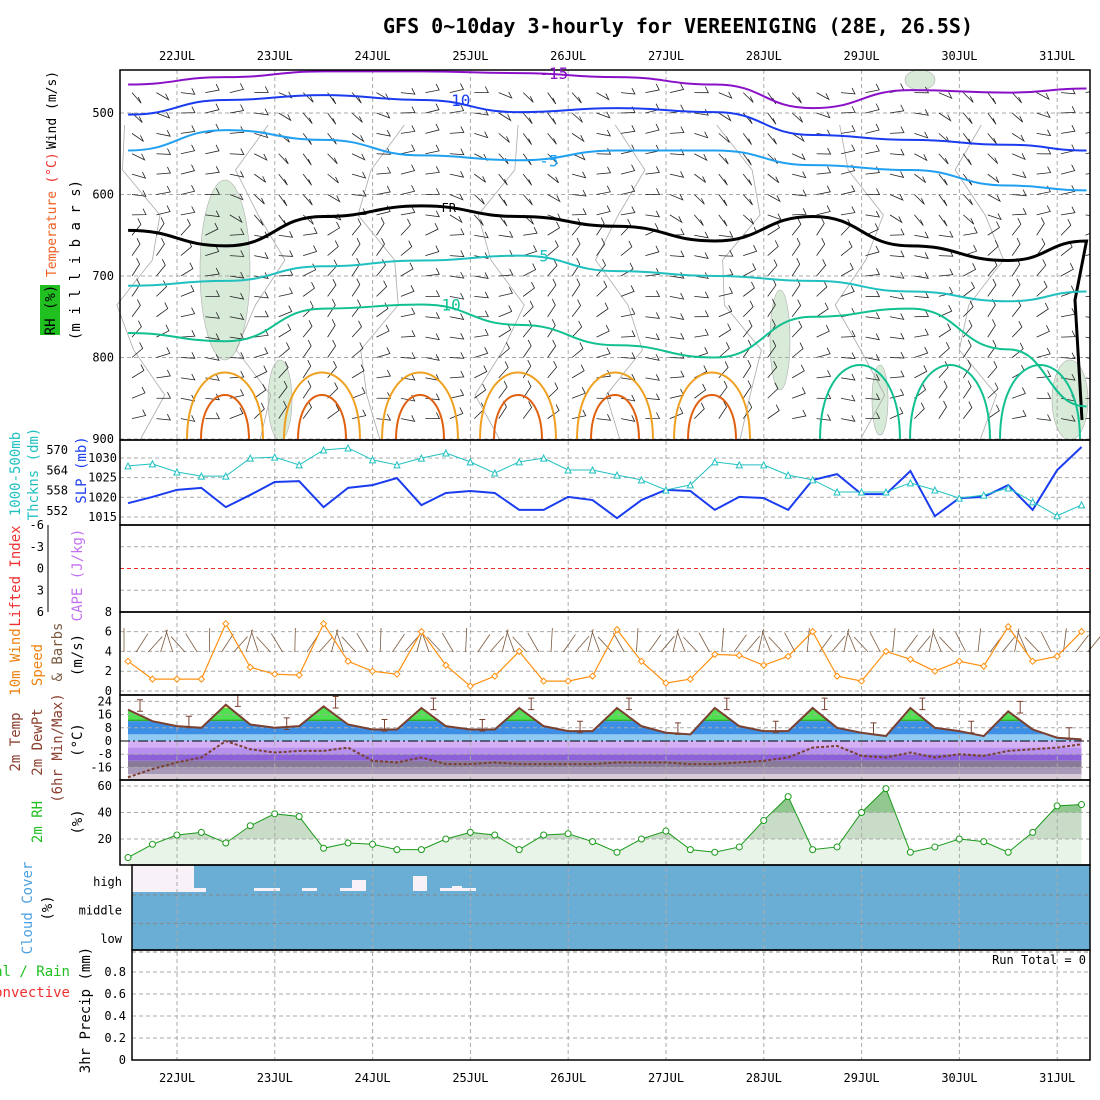  Describe the element at coordinates (420, 406) in the screenshot. I see `warm-isotherm` at that location.